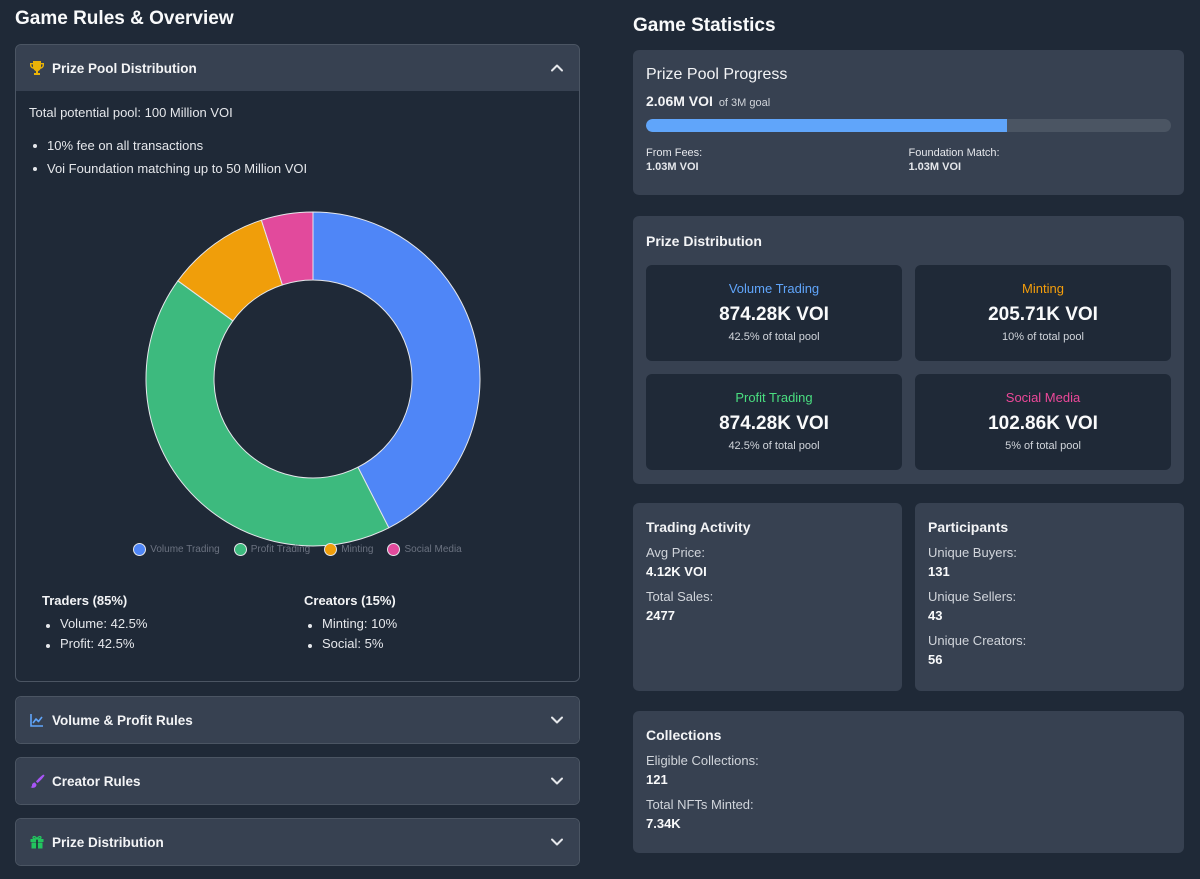 Image resolution: width=1200 pixels, height=879 pixels. I want to click on doughnut-svg, so click(313, 379).